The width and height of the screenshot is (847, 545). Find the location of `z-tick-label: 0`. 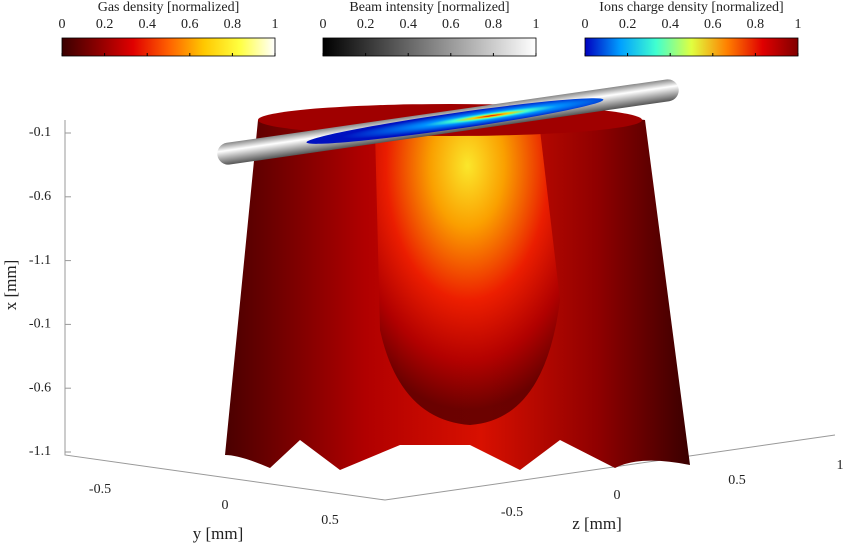

z-tick-label: 0 is located at coordinates (617, 495).